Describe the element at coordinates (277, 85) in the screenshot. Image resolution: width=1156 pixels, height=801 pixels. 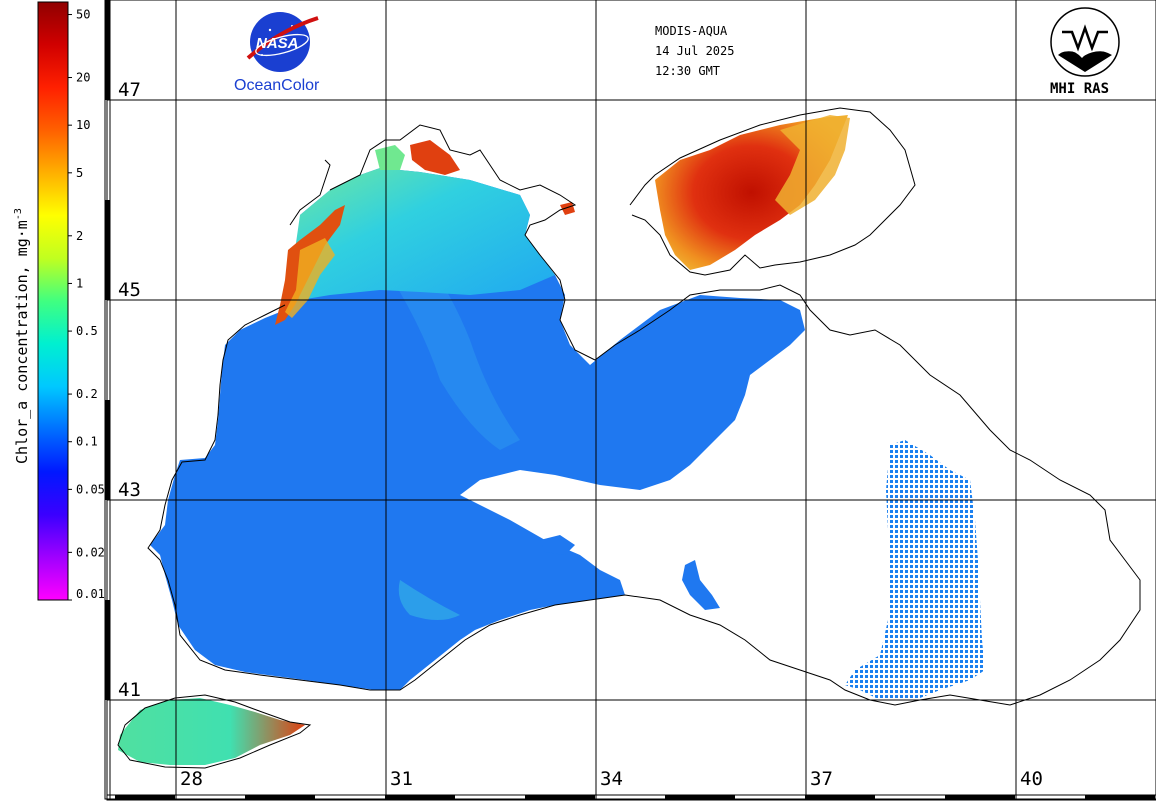
I see `oceancolor-label: OceanColor` at that location.